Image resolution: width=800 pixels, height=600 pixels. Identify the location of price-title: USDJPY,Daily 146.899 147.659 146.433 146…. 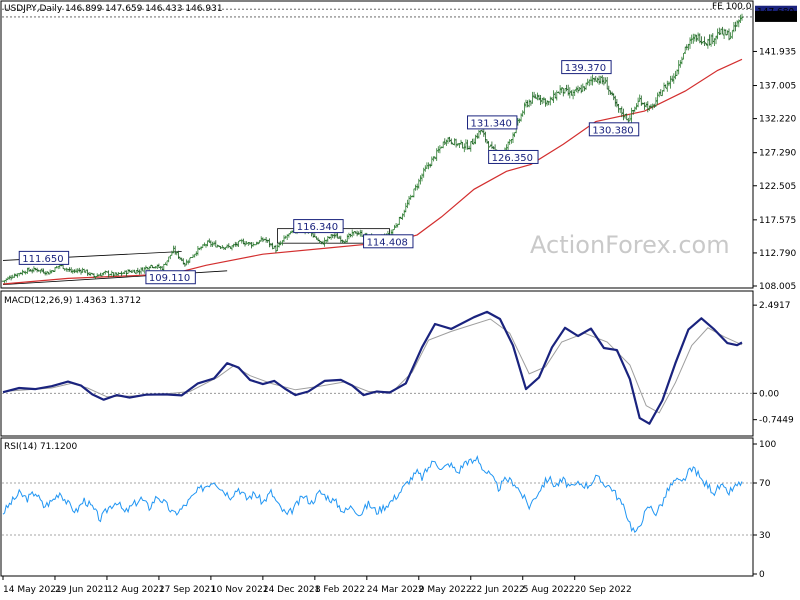
(113, 9).